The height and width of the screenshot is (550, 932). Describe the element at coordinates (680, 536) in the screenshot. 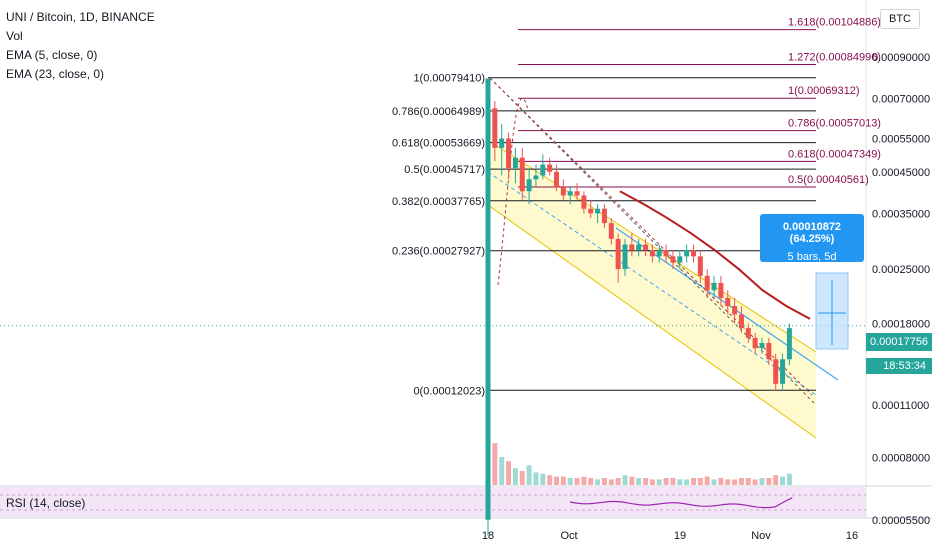

I see `time-axis-tick: 19` at that location.